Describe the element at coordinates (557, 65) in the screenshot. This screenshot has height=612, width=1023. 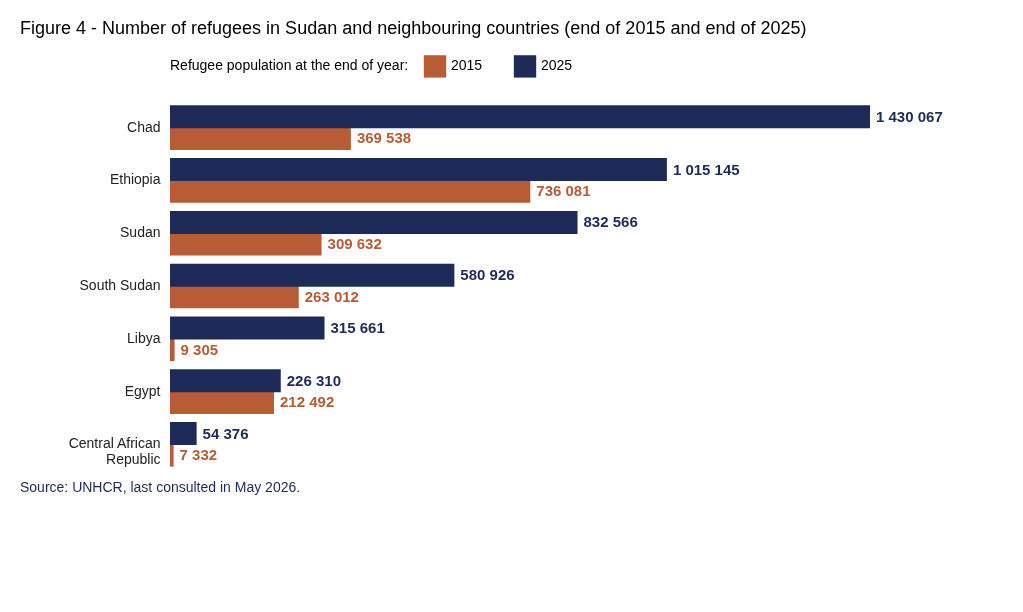
I see `legend-label: 2025` at that location.